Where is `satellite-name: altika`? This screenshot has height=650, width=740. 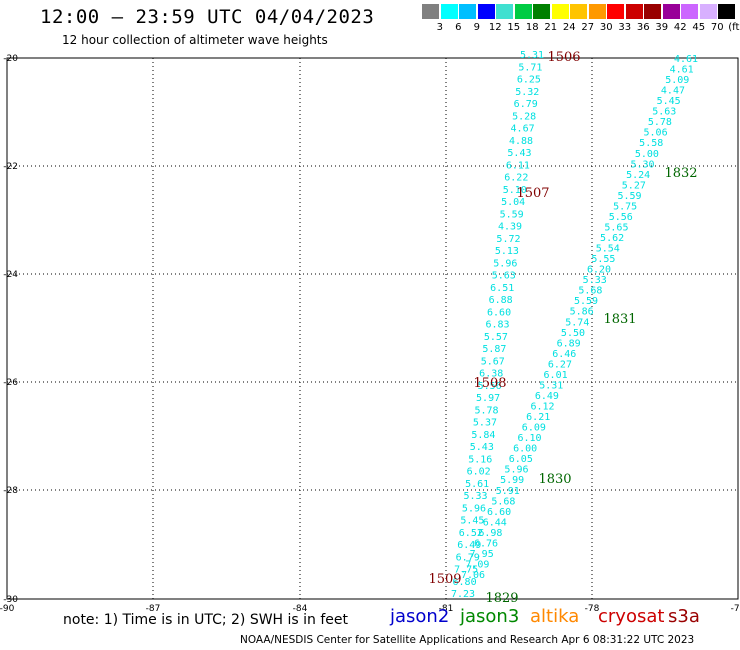
satellite-name: altika is located at coordinates (555, 616).